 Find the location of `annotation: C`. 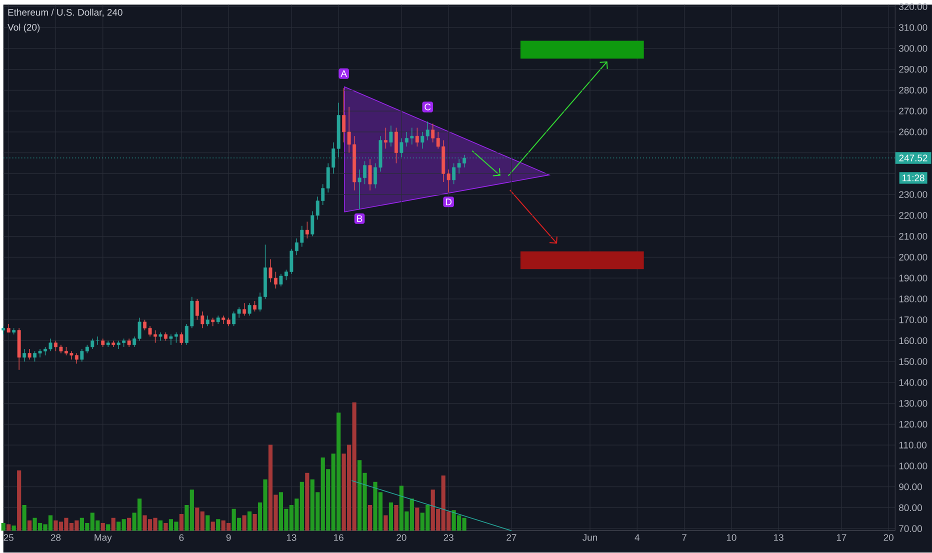

annotation: C is located at coordinates (427, 107).